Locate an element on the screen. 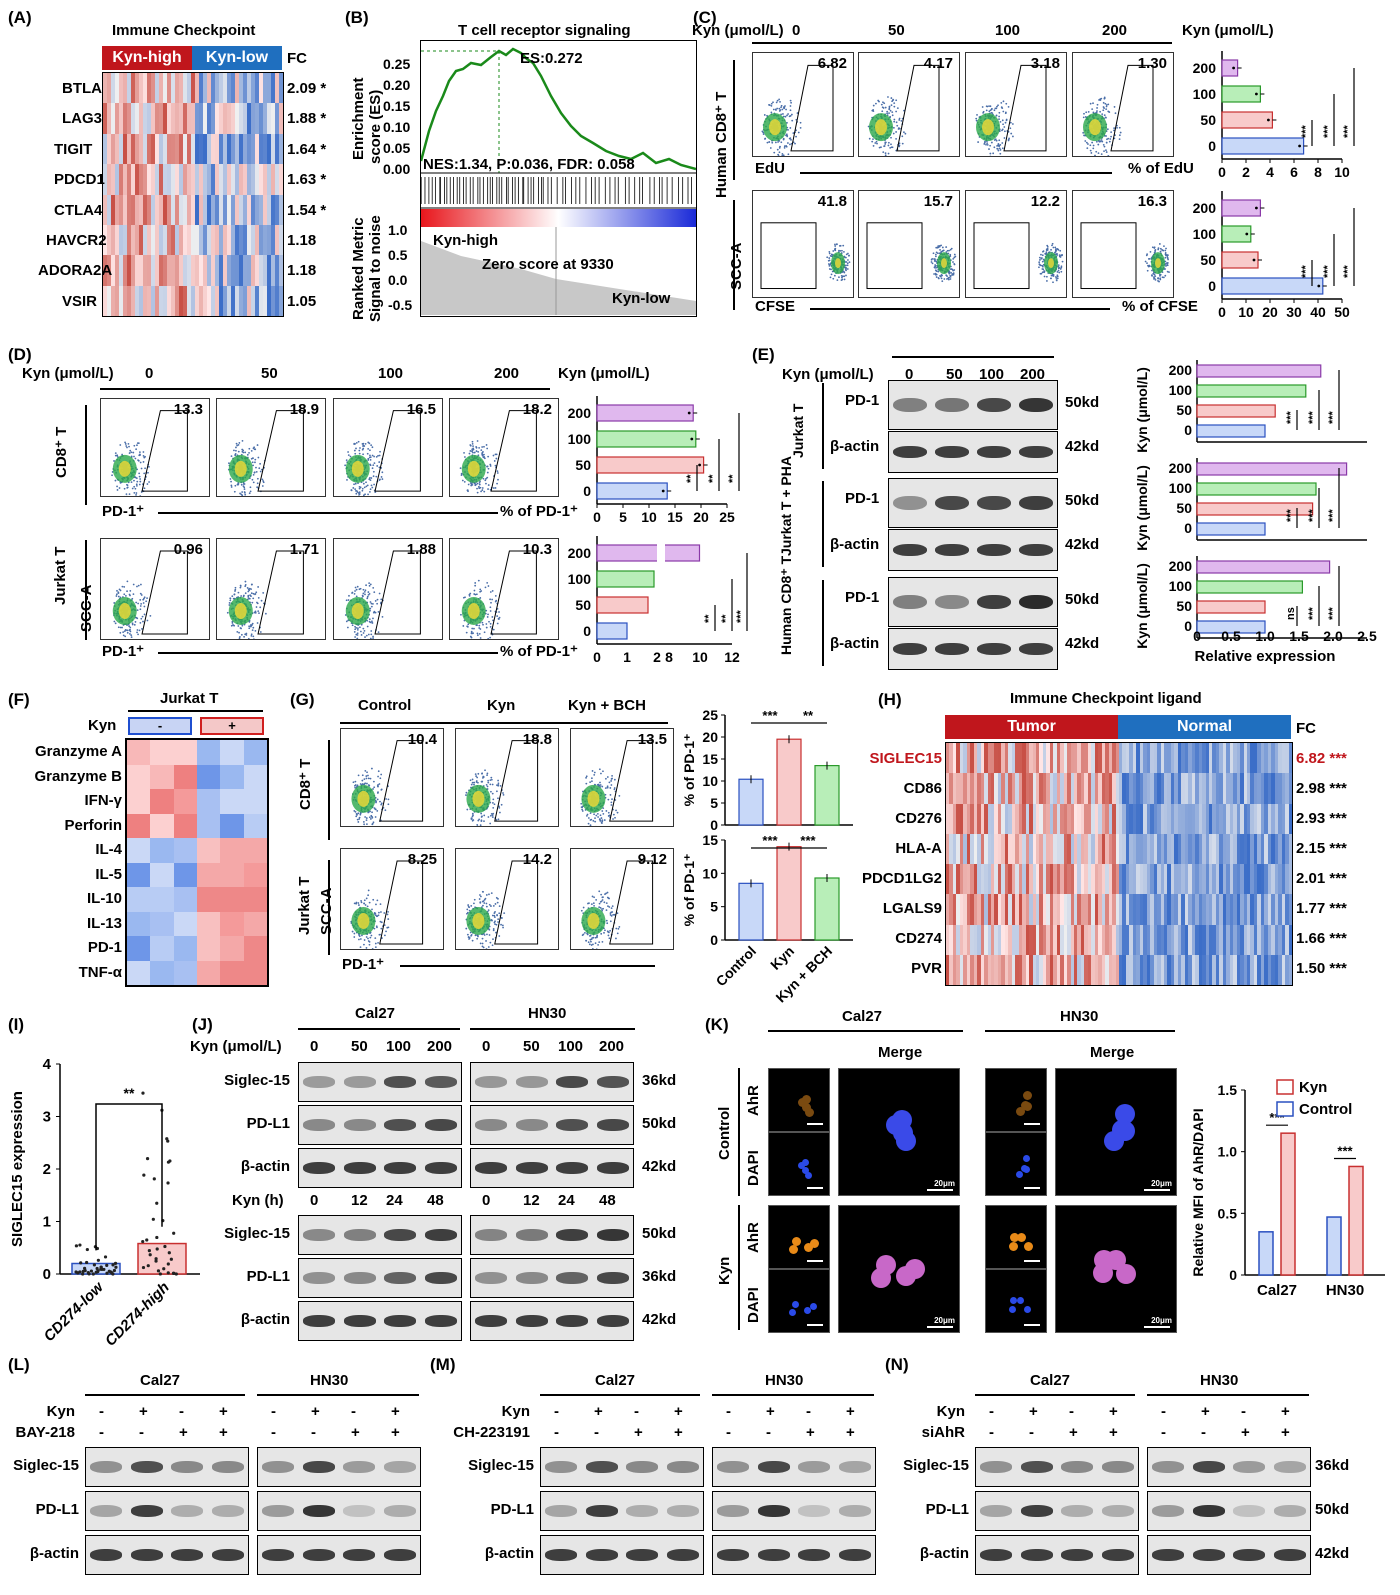  tick-label: 2.0 is located at coordinates (1333, 636).